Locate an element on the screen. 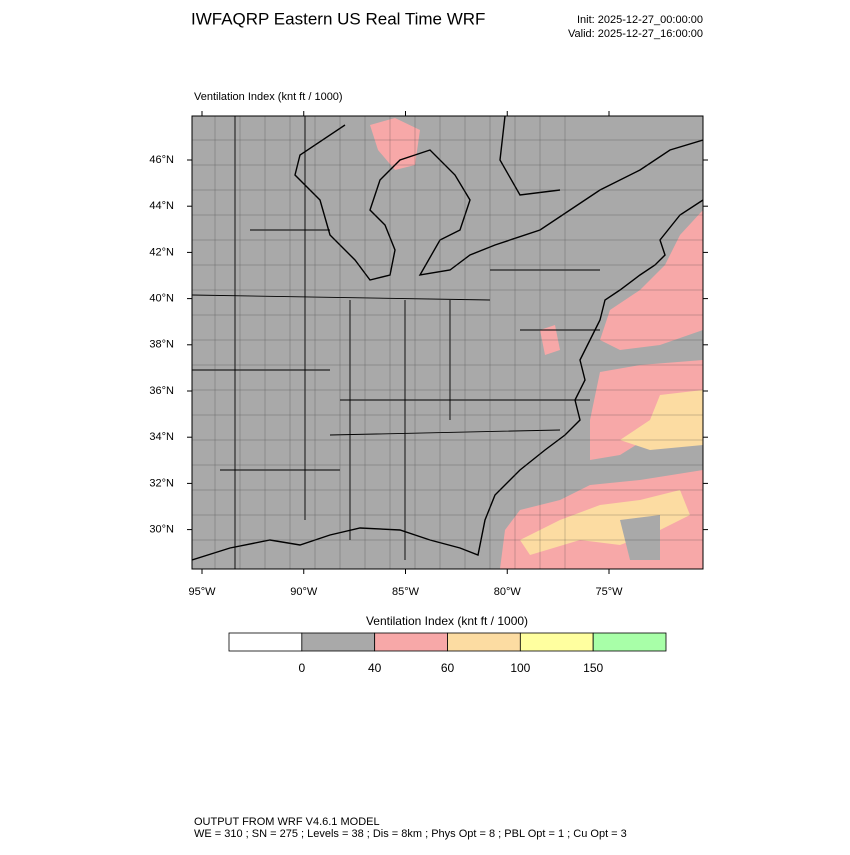  lon-label: 90°W is located at coordinates (304, 592).